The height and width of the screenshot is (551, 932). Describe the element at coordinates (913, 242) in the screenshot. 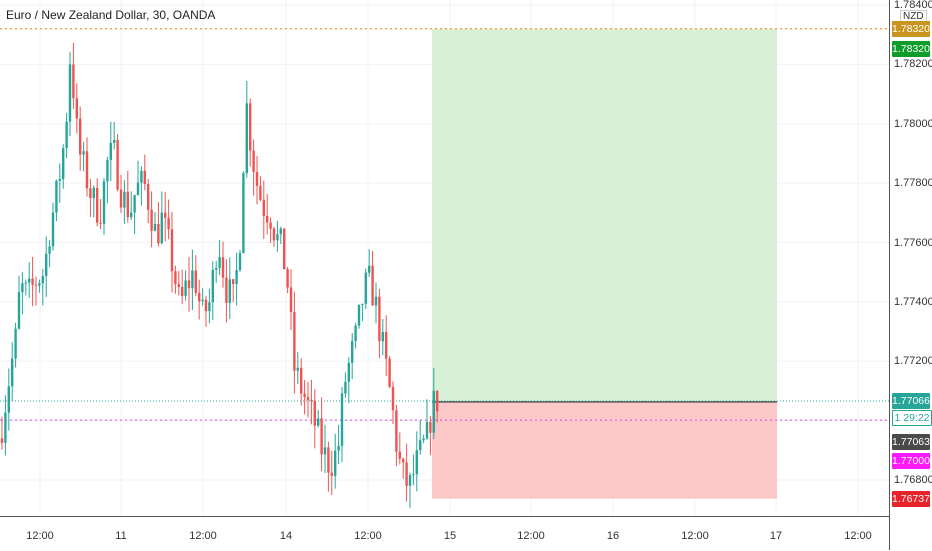

I see `price-tick-label: 1.77600` at that location.